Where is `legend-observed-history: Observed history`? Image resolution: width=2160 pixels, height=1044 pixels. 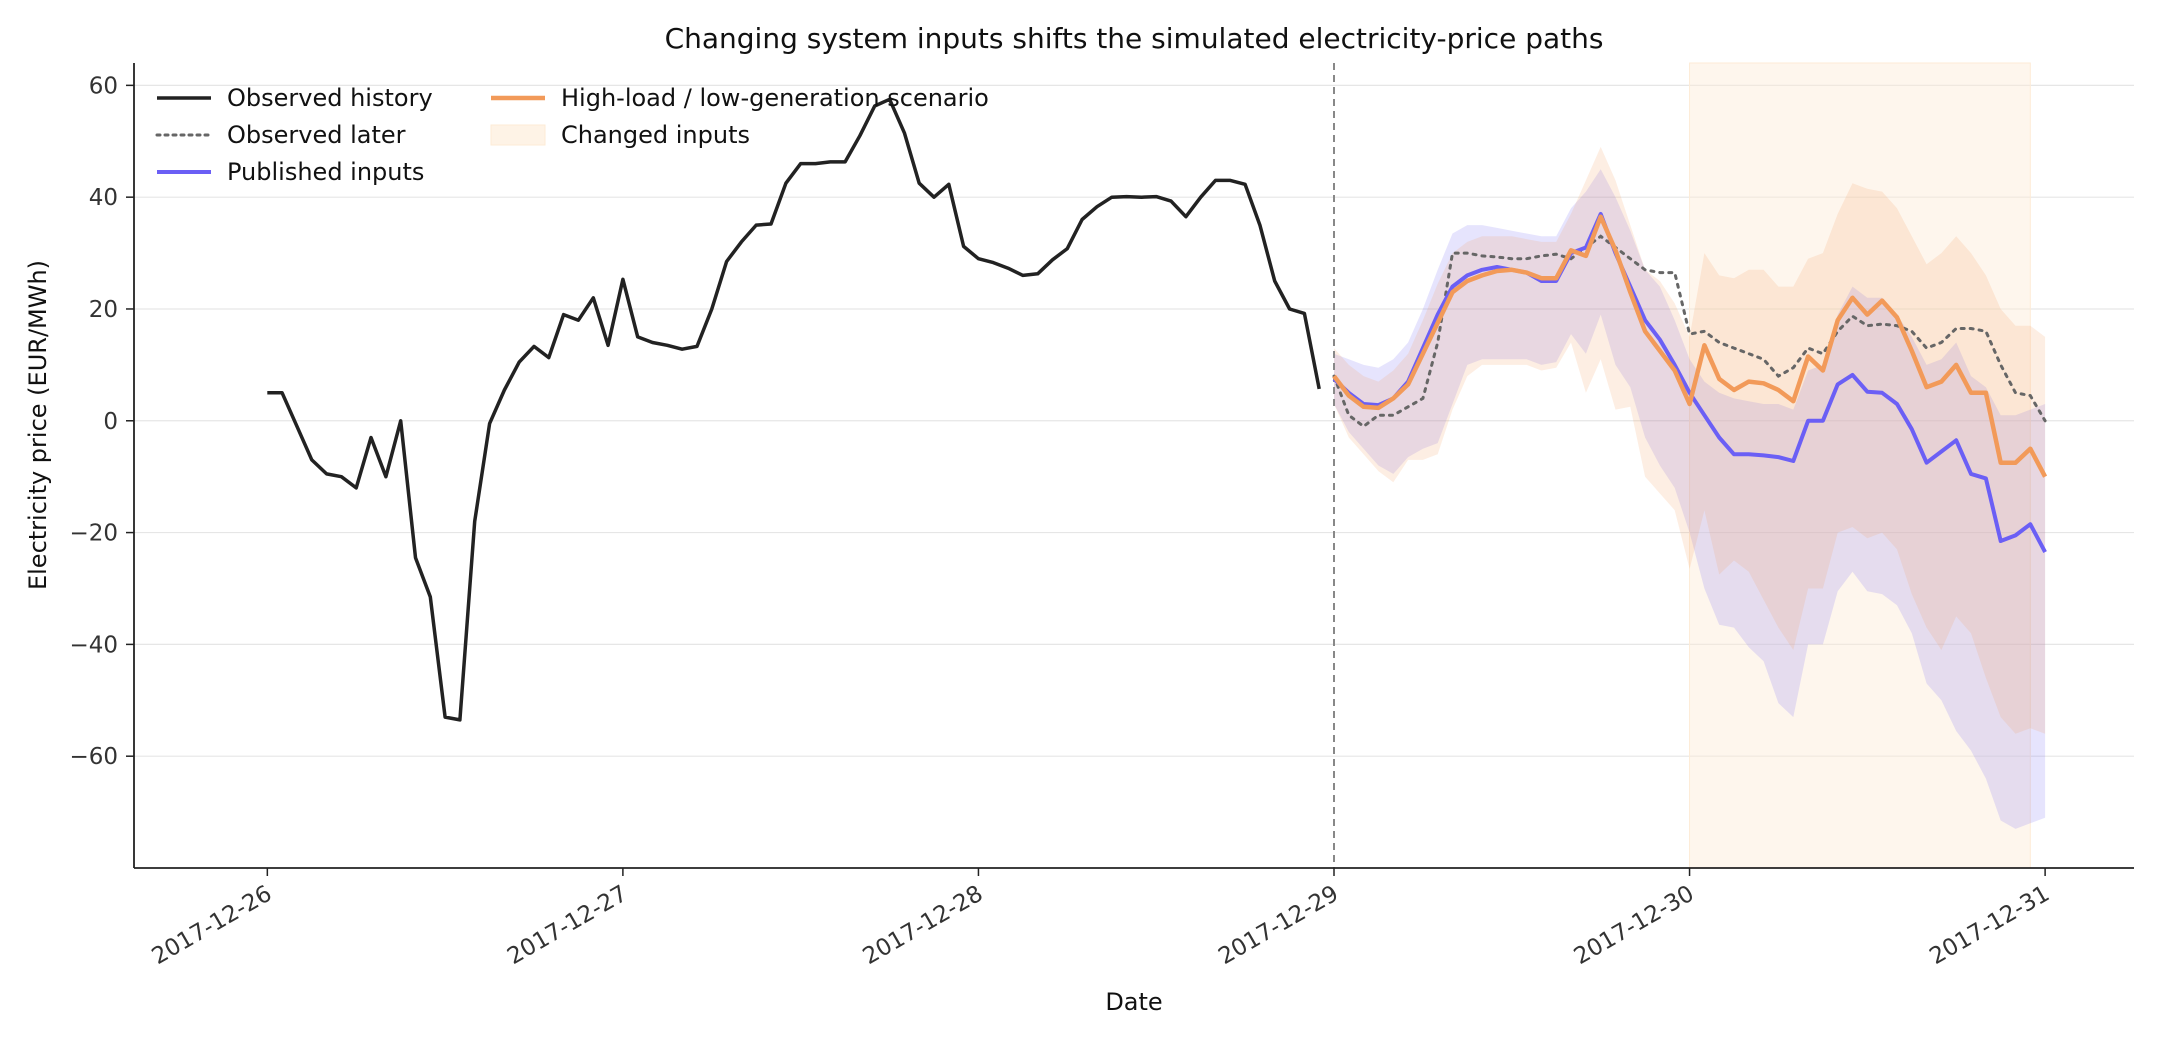 legend-observed-history: Observed history is located at coordinates (295, 98).